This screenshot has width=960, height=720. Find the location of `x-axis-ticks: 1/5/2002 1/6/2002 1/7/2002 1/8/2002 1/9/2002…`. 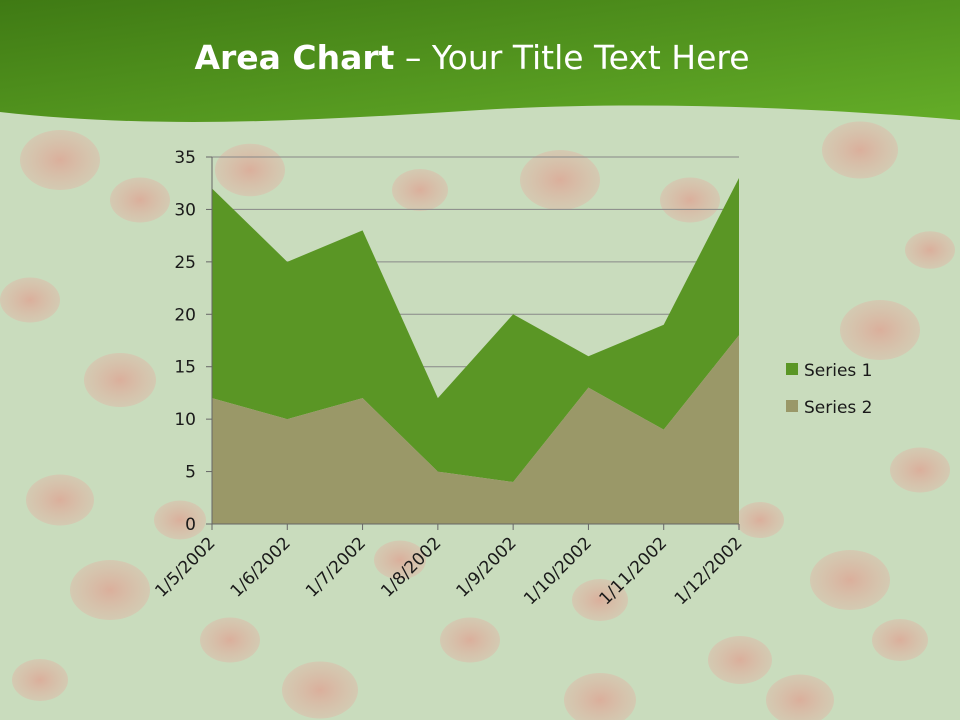

x-axis-ticks: 1/5/2002 1/6/2002 1/7/2002 1/8/2002 1/9/2002… is located at coordinates (448, 571).